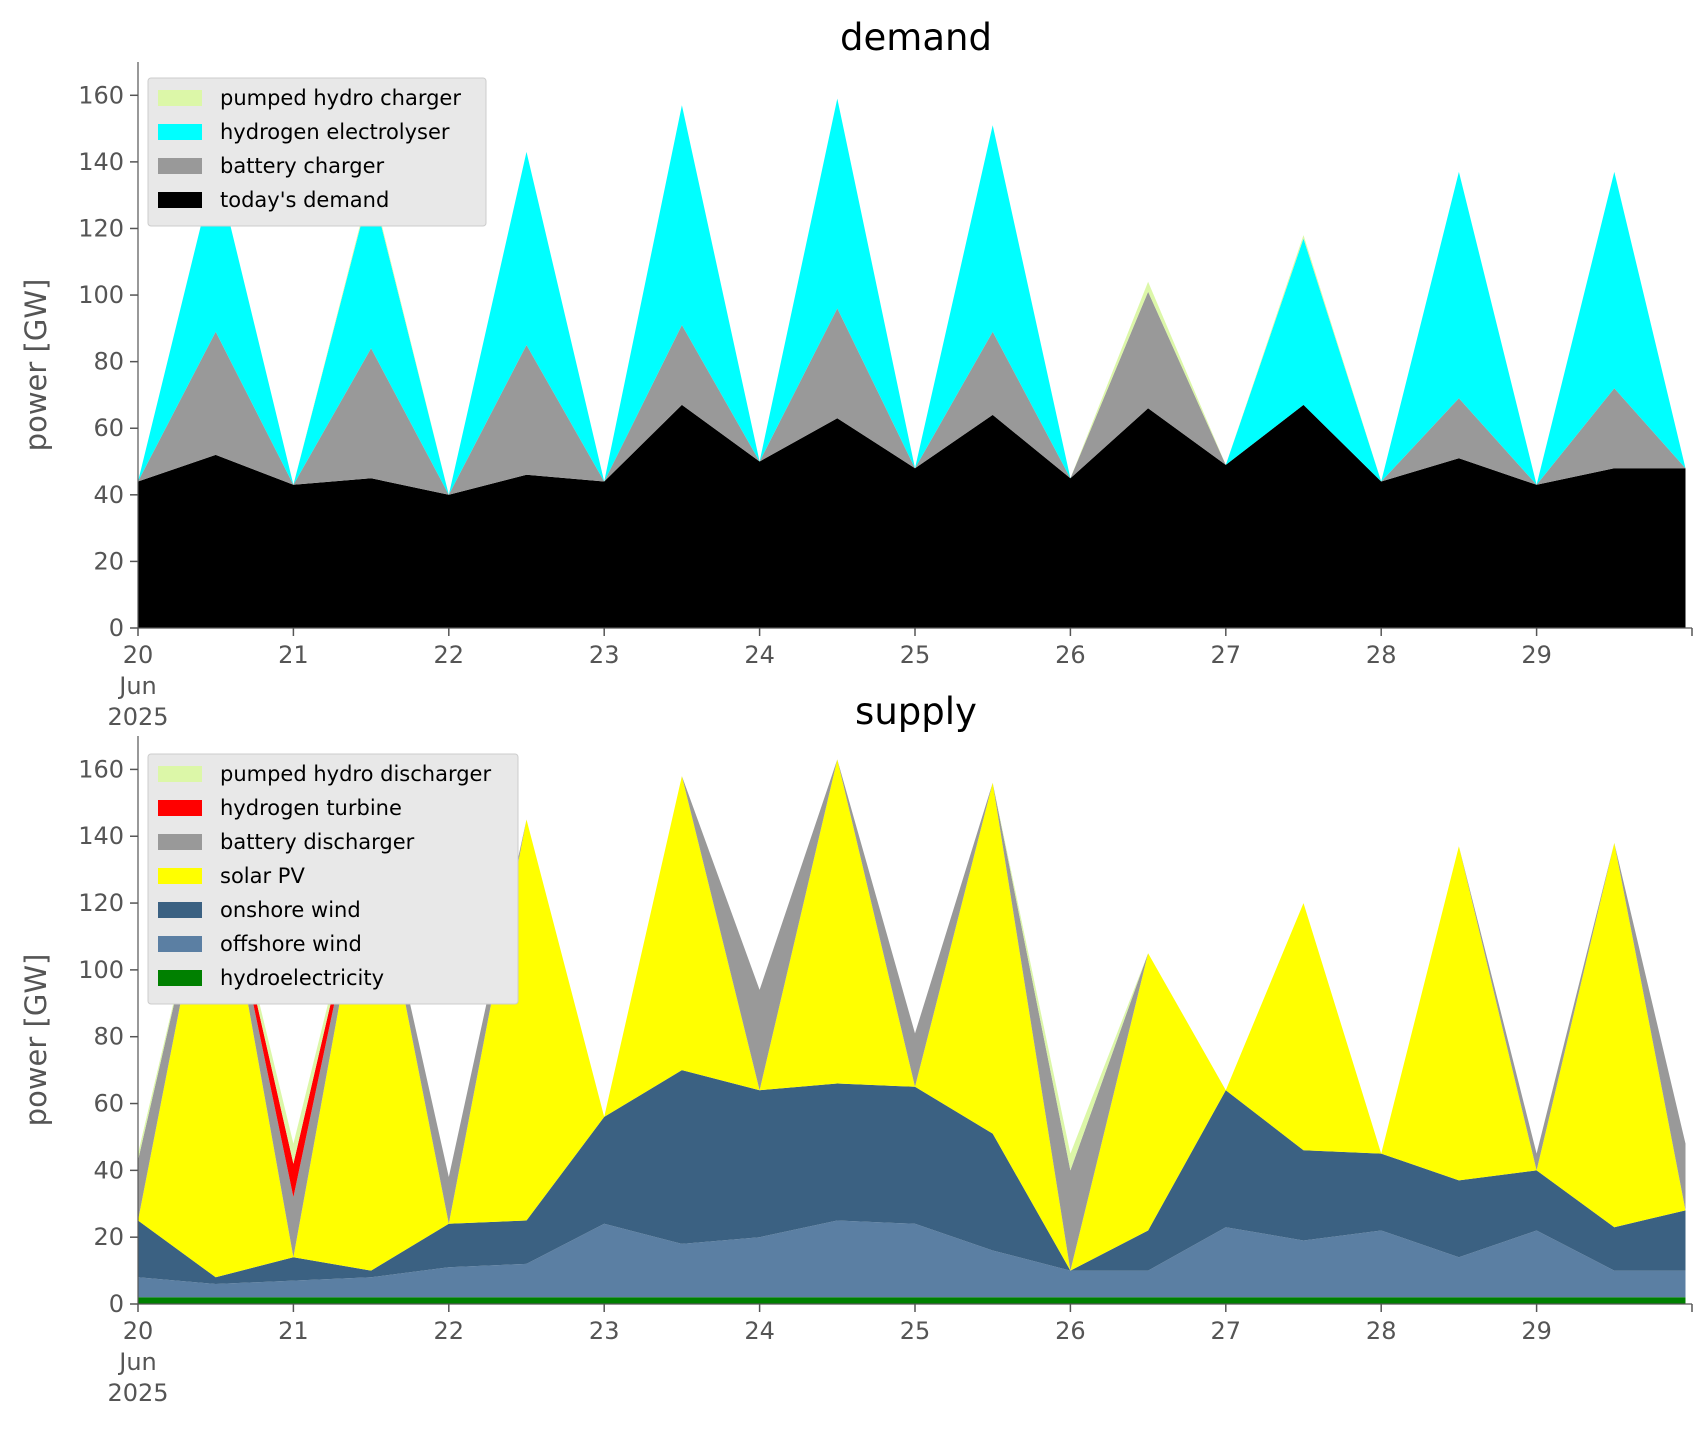  I want to click on legend-label: pumped hydro discharger, so click(355, 774).